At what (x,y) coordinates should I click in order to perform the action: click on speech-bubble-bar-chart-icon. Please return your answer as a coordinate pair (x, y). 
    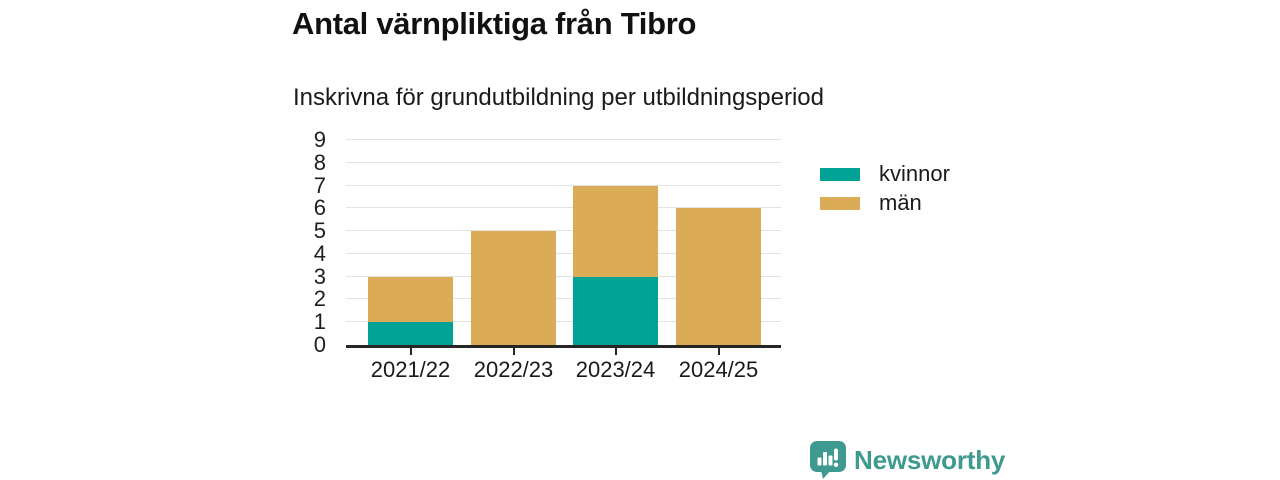
    Looking at the image, I should click on (832, 460).